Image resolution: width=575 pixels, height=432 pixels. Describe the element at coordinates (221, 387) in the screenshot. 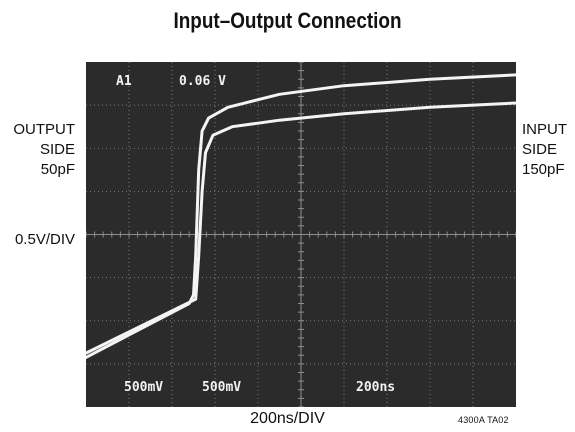

I see `ch2-scale-readout: 500mV` at that location.